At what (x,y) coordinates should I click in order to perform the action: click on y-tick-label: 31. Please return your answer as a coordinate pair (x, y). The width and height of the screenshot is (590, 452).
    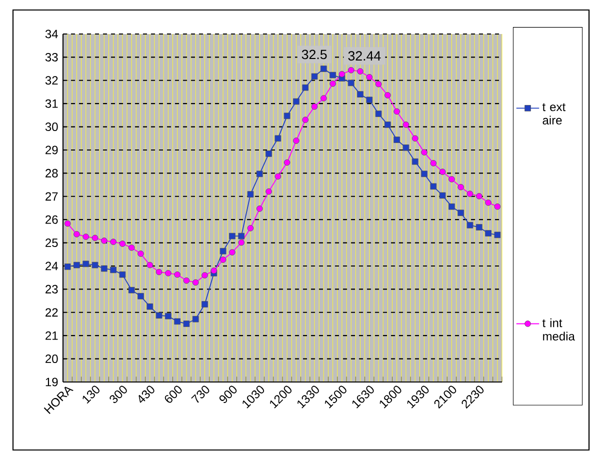
    Looking at the image, I should click on (51, 103).